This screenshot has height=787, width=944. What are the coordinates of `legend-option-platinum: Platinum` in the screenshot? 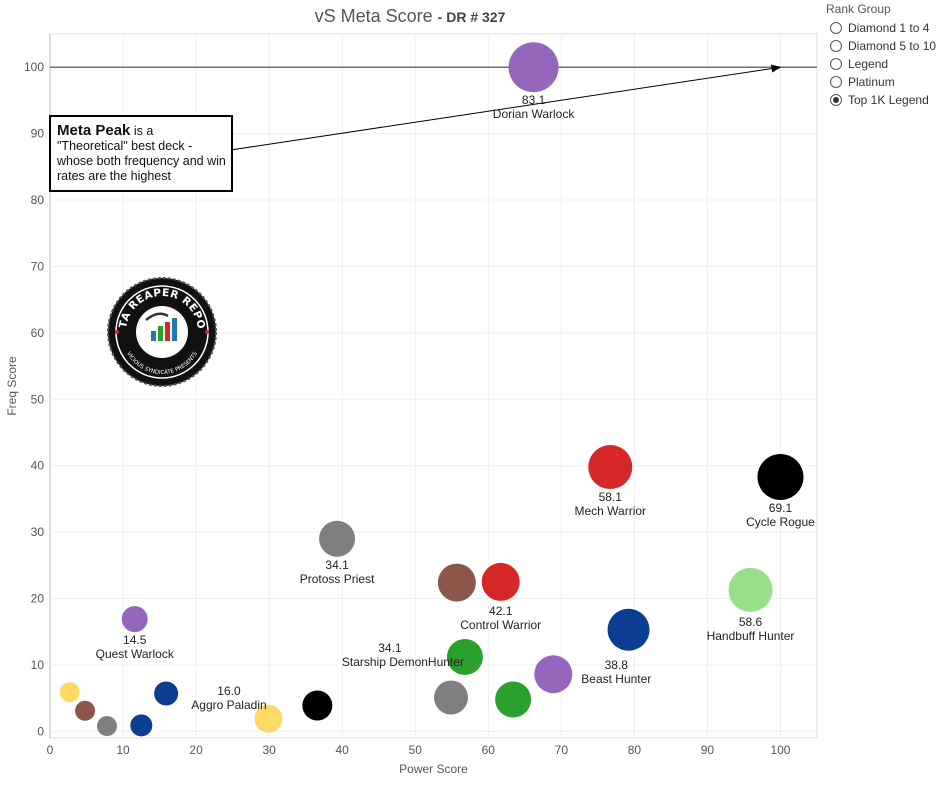 It's located at (884, 82).